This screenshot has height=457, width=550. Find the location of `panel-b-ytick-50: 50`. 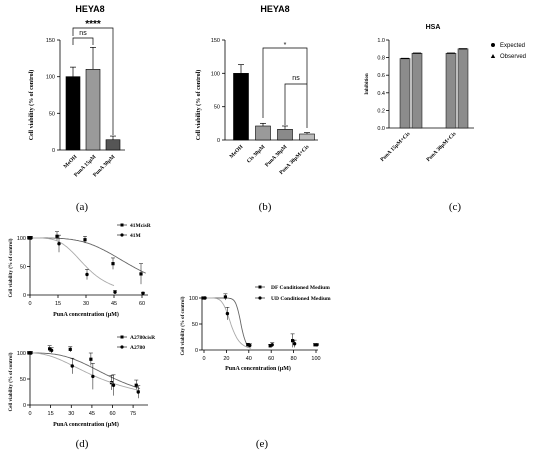

panel-b-ytick-50: 50 is located at coordinates (217, 108).